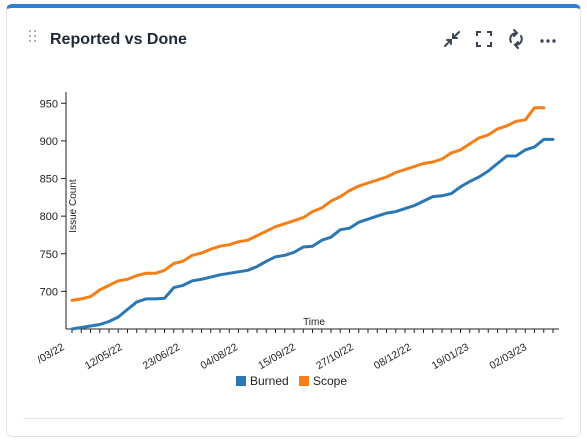 The height and width of the screenshot is (443, 587). I want to click on x-tick-label: 23/06/22, so click(162, 356).